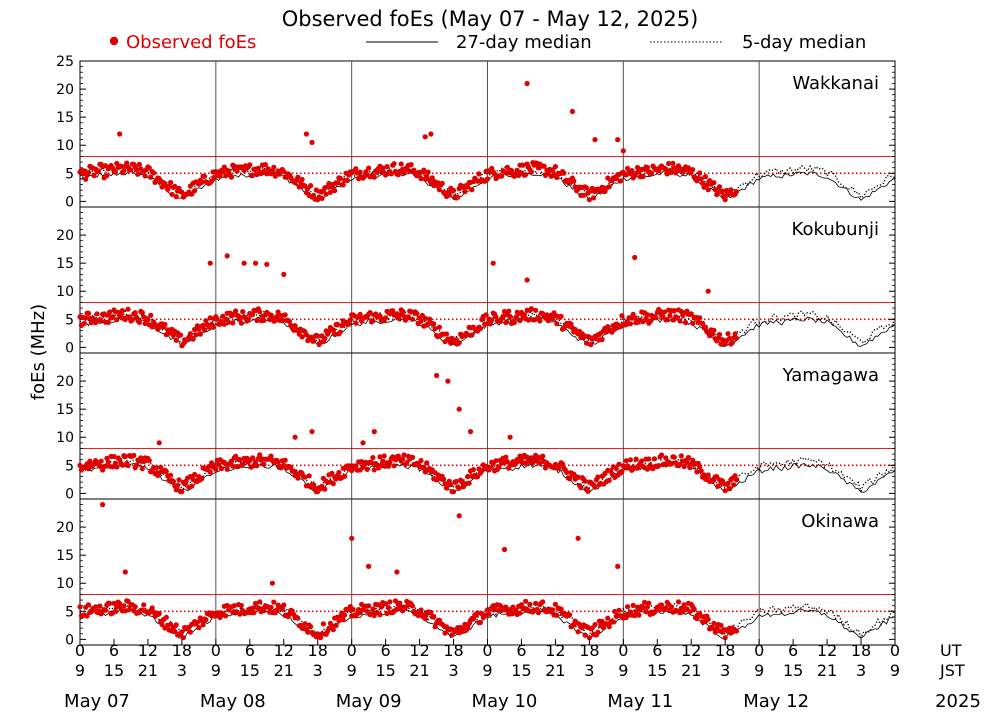  I want to click on day-label: May 12, so click(776, 701).